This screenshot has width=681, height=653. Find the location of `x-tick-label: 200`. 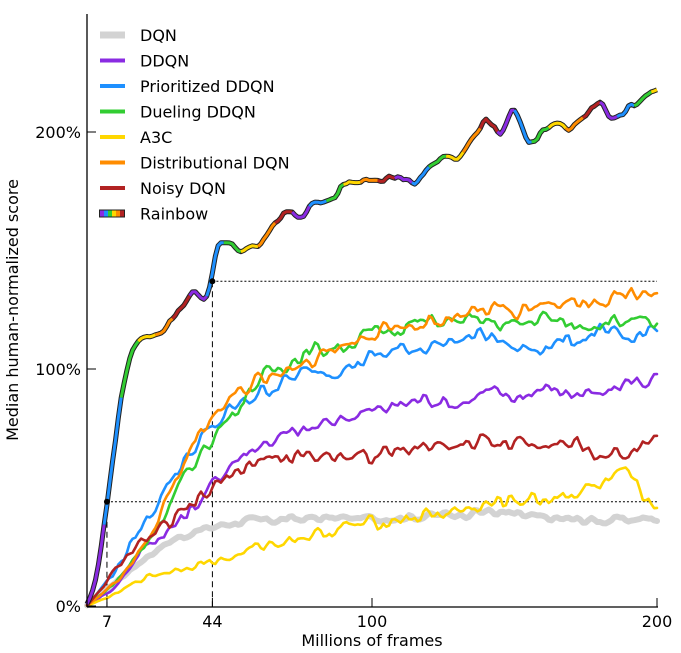

x-tick-label: 200 is located at coordinates (657, 621).